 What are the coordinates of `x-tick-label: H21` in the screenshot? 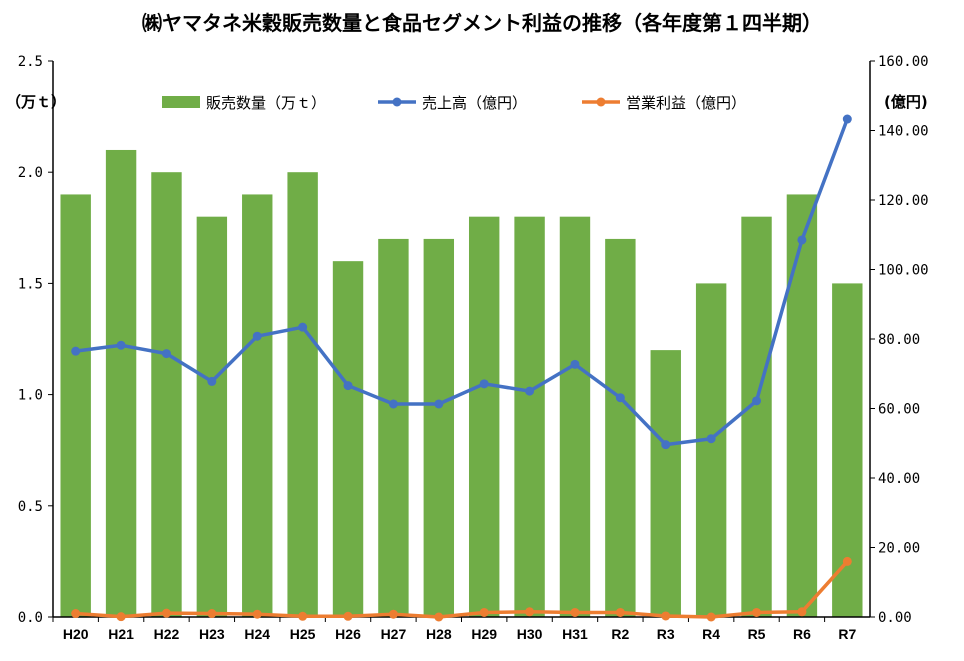 It's located at (121, 634).